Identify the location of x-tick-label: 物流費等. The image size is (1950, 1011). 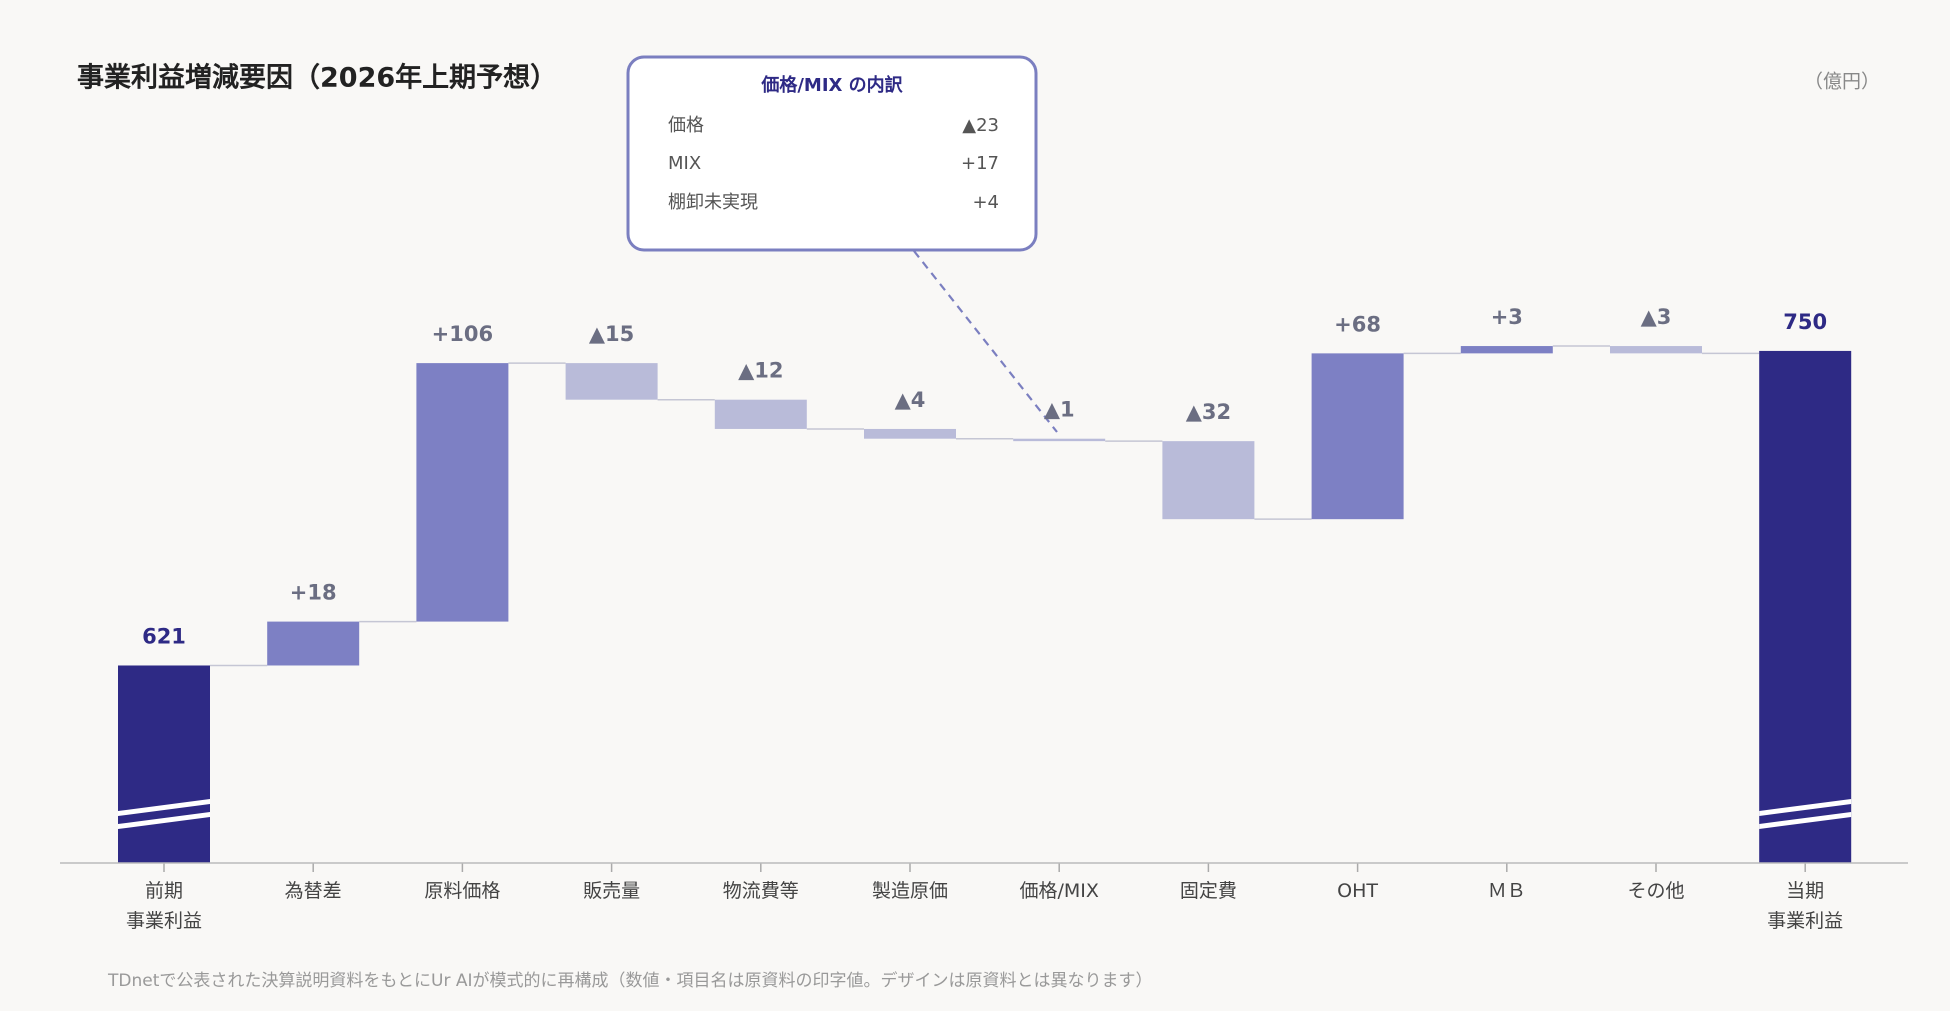
(760, 891).